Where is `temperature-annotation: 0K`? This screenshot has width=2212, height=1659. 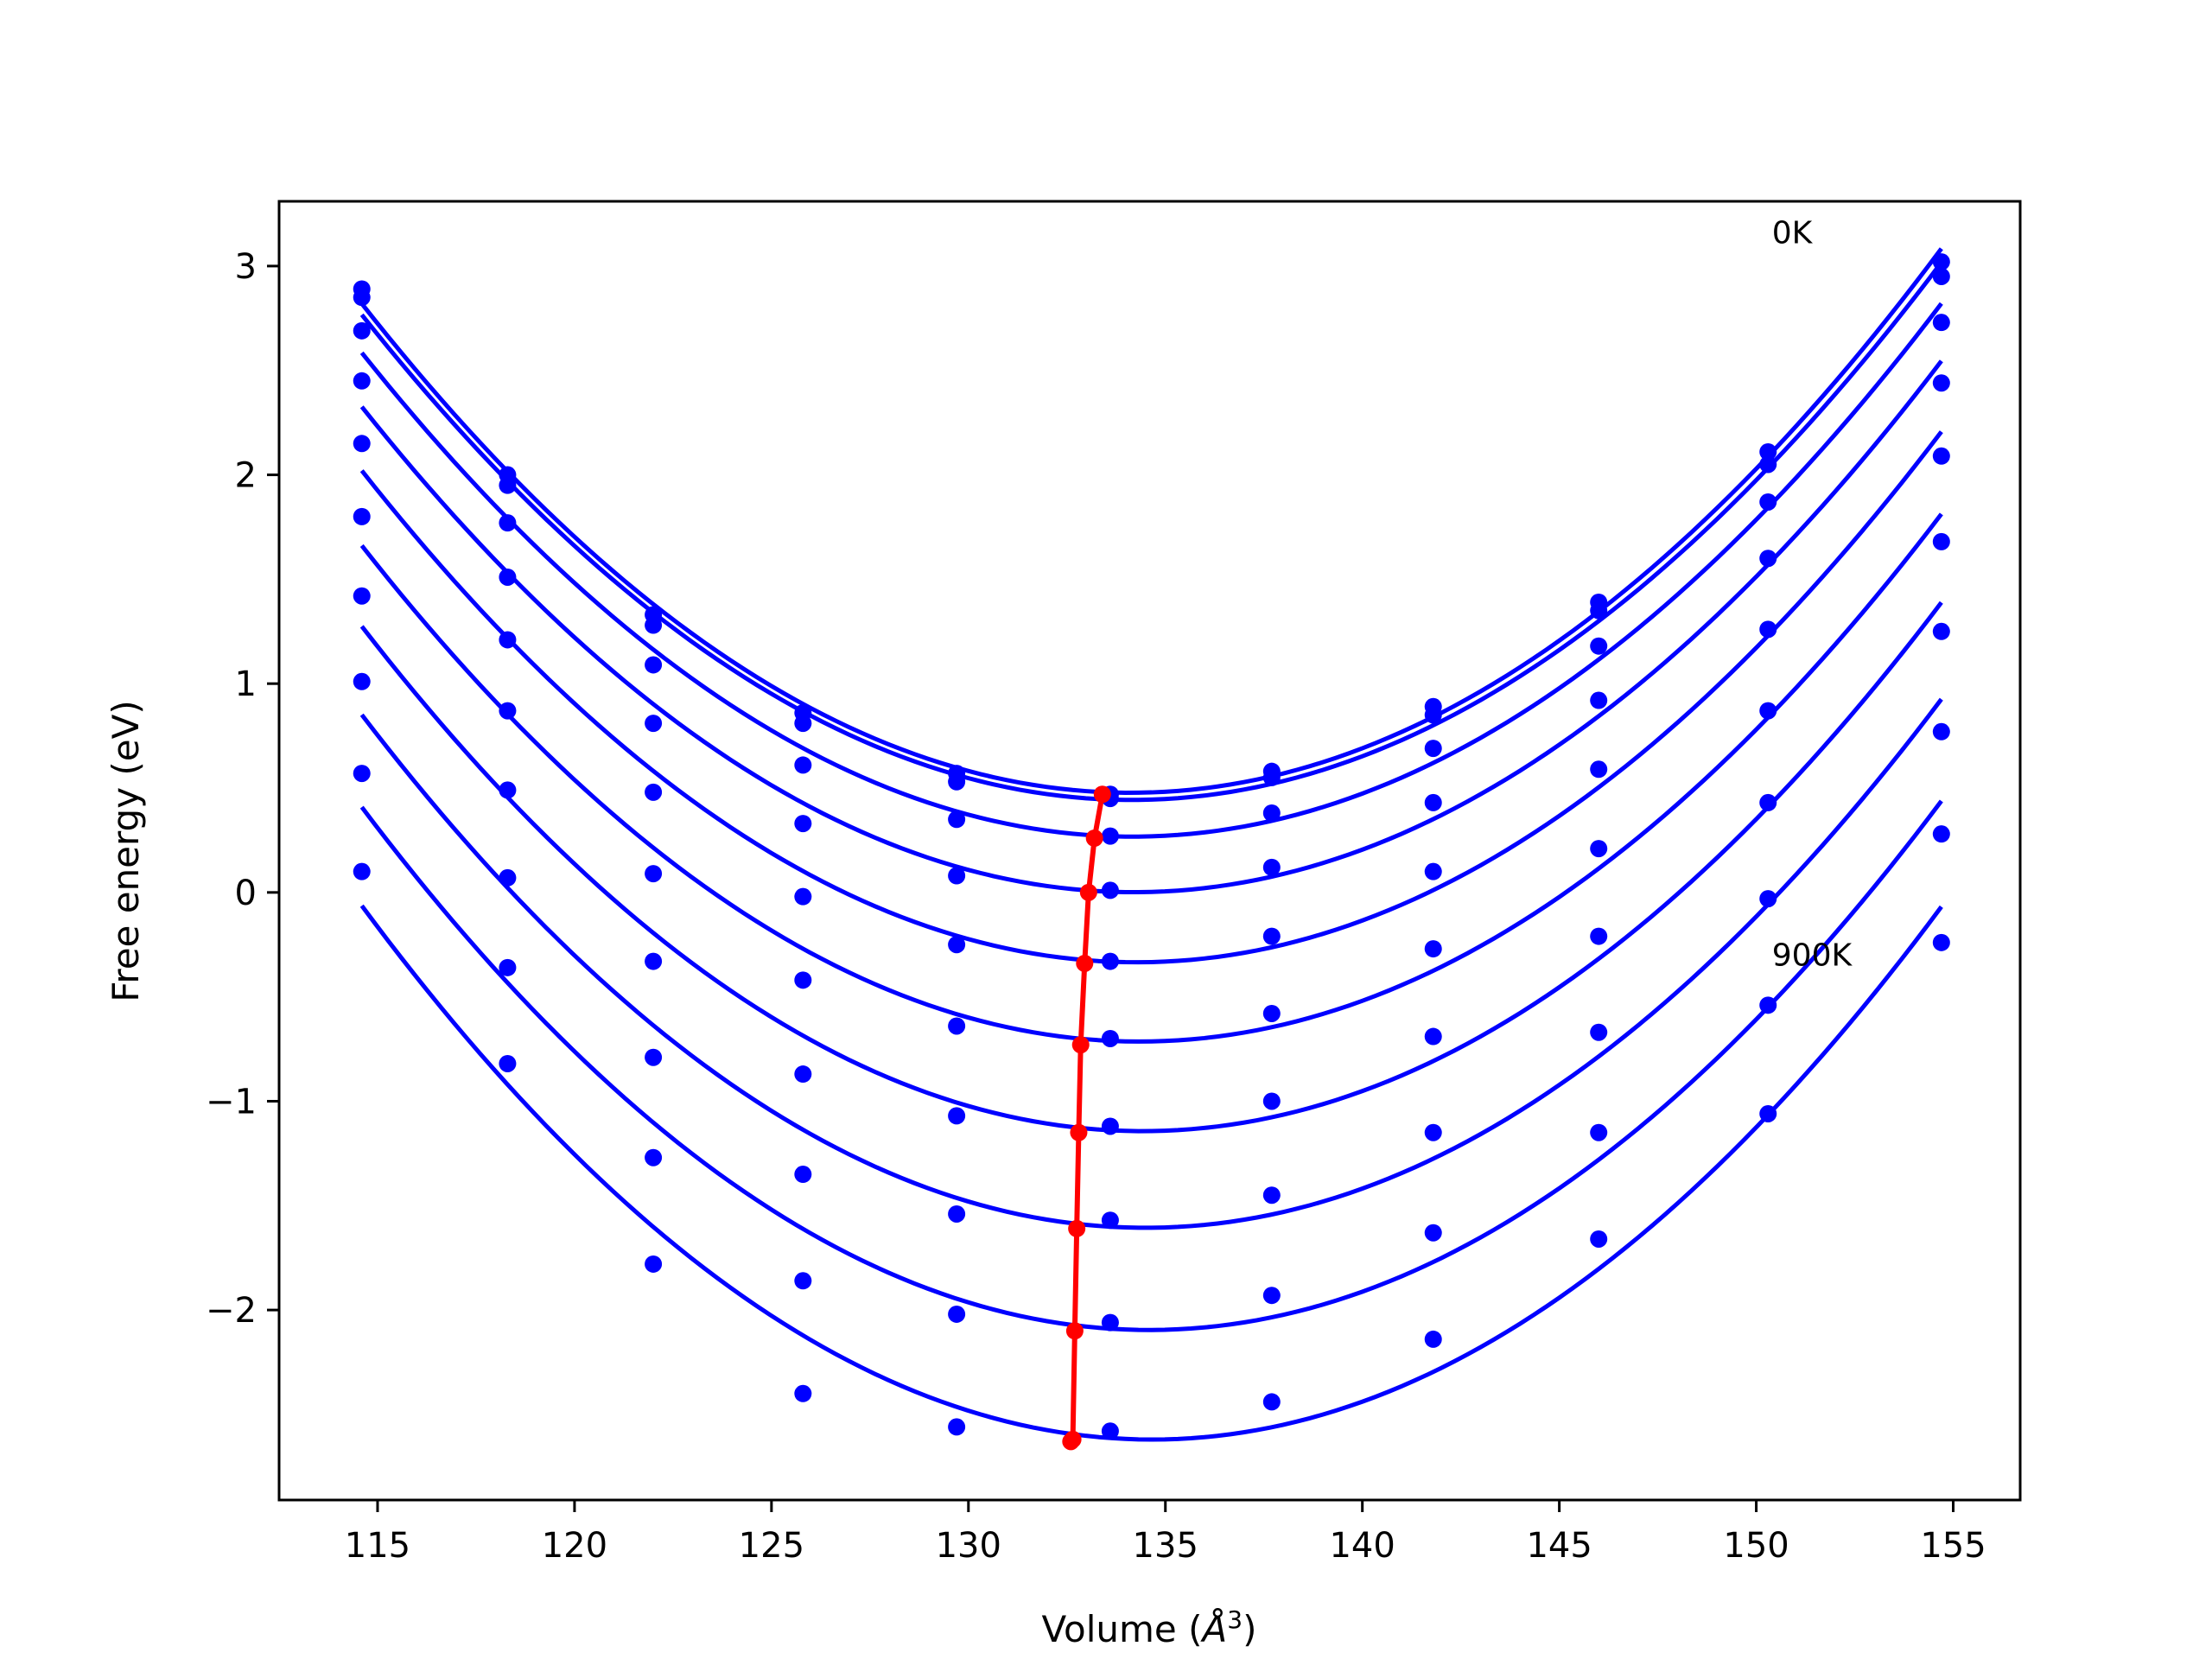 temperature-annotation: 0K is located at coordinates (1793, 233).